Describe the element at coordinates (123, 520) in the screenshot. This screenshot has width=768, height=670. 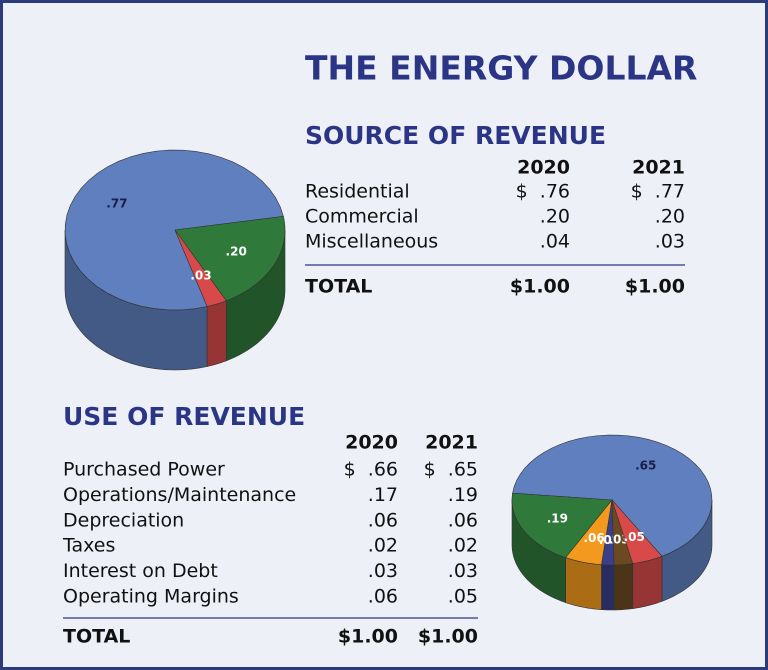
I see `row-label: Depreciation` at that location.